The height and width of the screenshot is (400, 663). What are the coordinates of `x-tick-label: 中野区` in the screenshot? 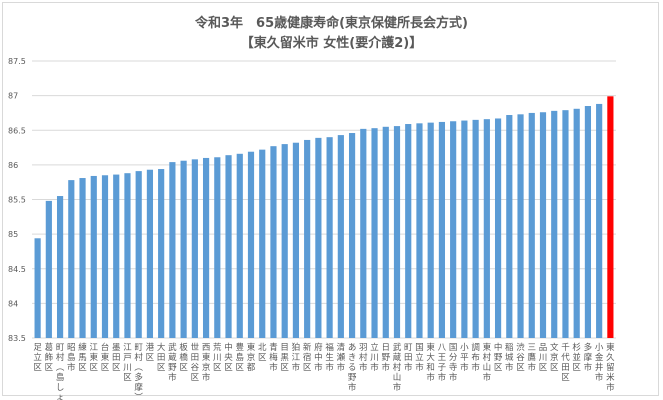 It's located at (498, 357).